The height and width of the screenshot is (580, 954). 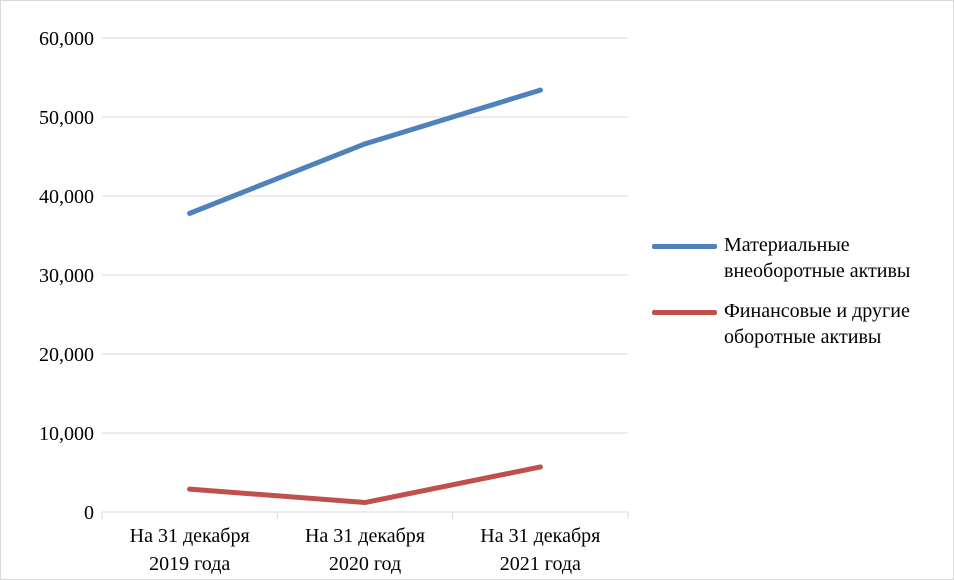 I want to click on legend-label-series-2: Финансовые и другие оборотные активы, so click(x=836, y=324).